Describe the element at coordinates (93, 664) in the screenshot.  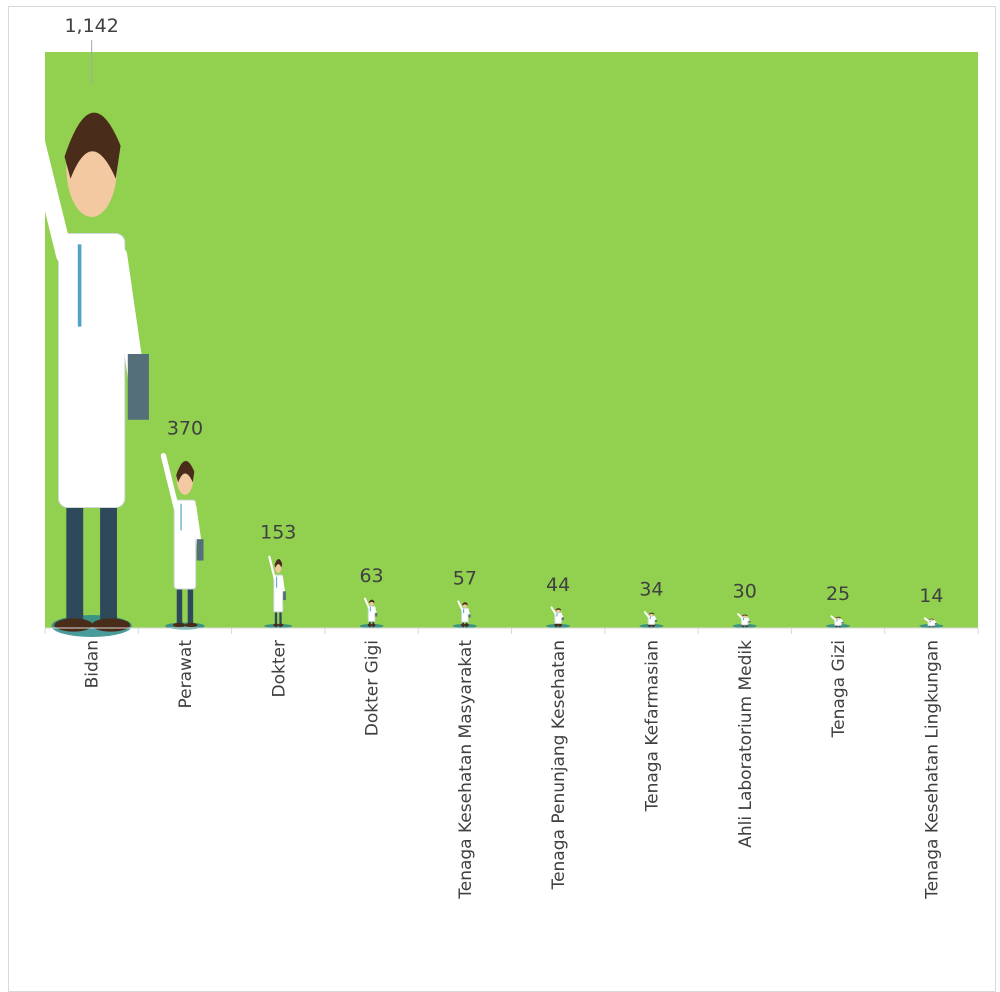
I see `category-label: Bidan` at that location.